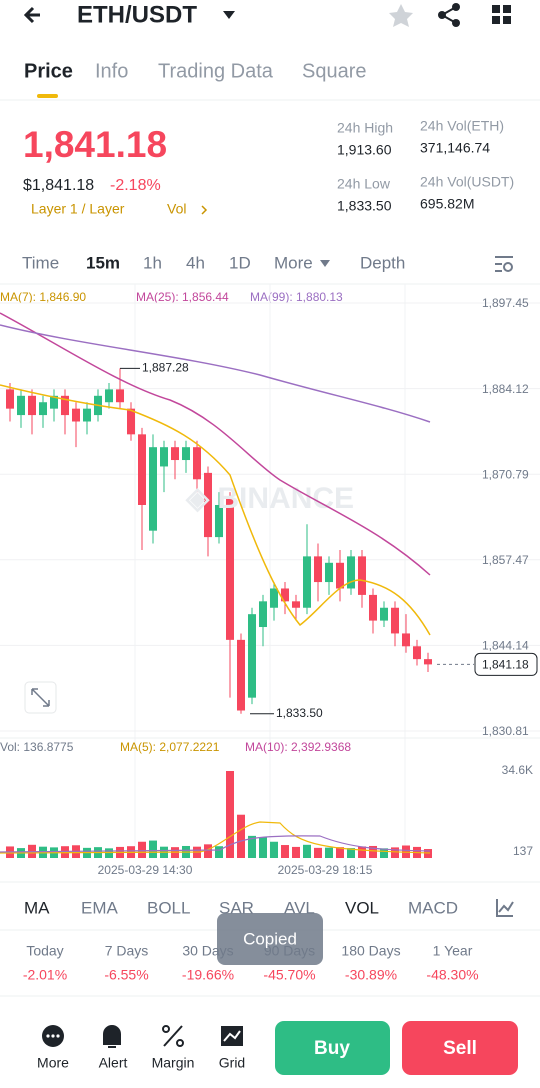 This screenshot has height=1088, width=540. What do you see at coordinates (137, 14) in the screenshot?
I see `pair-title: ETH/USDT` at bounding box center [137, 14].